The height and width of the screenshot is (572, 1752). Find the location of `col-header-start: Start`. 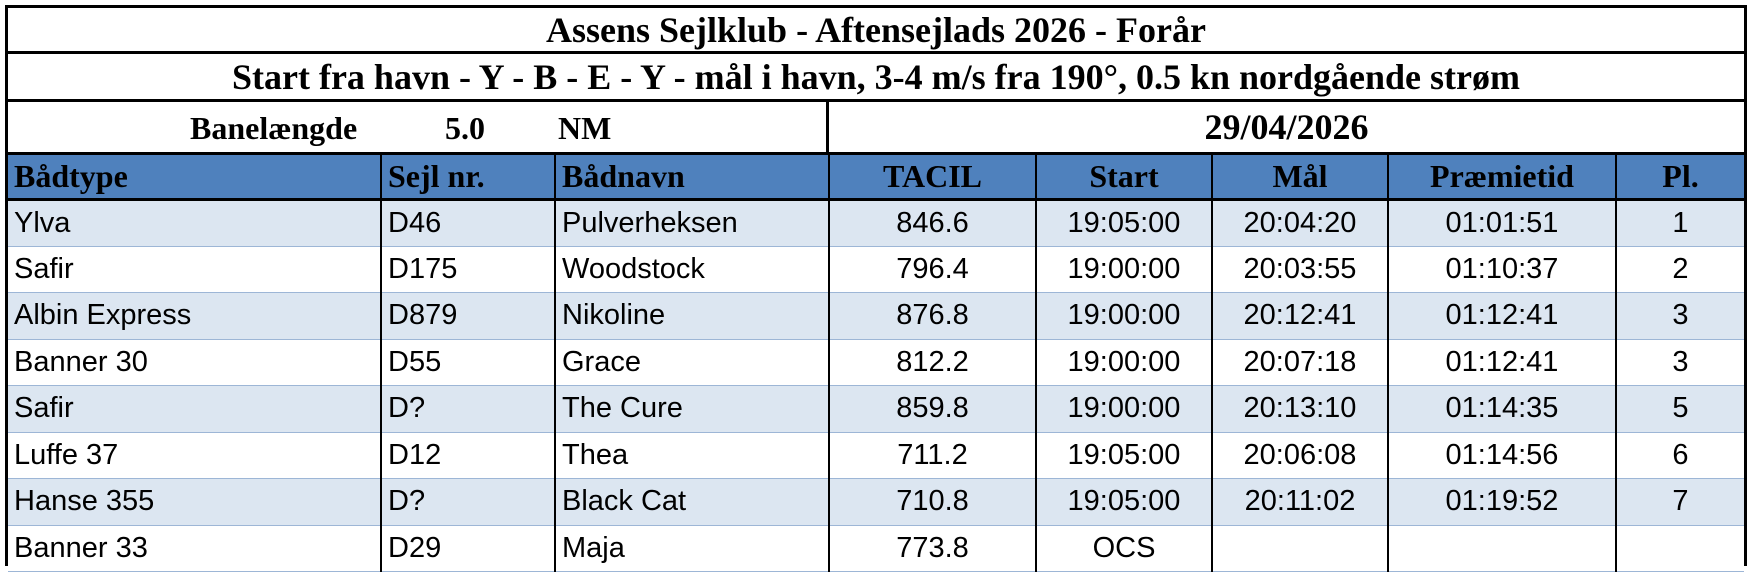

col-header-start: Start is located at coordinates (1124, 176).